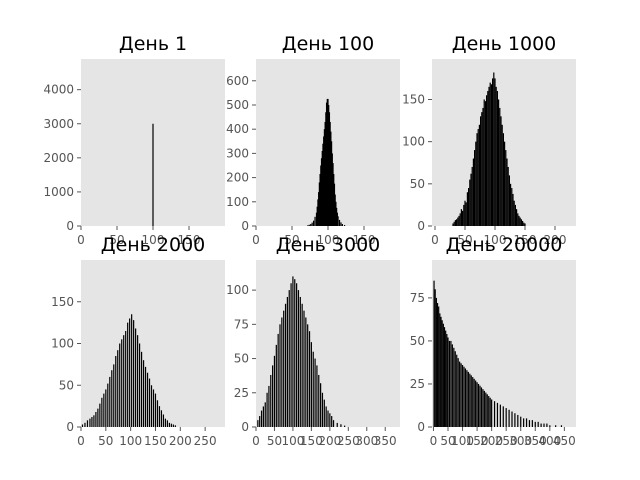 The width and height of the screenshot is (640, 480). Describe the element at coordinates (313, 140) in the screenshot. I see `histogram-panel: 0 100 200 300 400 500 600 0 50 100 150 День 100` at that location.